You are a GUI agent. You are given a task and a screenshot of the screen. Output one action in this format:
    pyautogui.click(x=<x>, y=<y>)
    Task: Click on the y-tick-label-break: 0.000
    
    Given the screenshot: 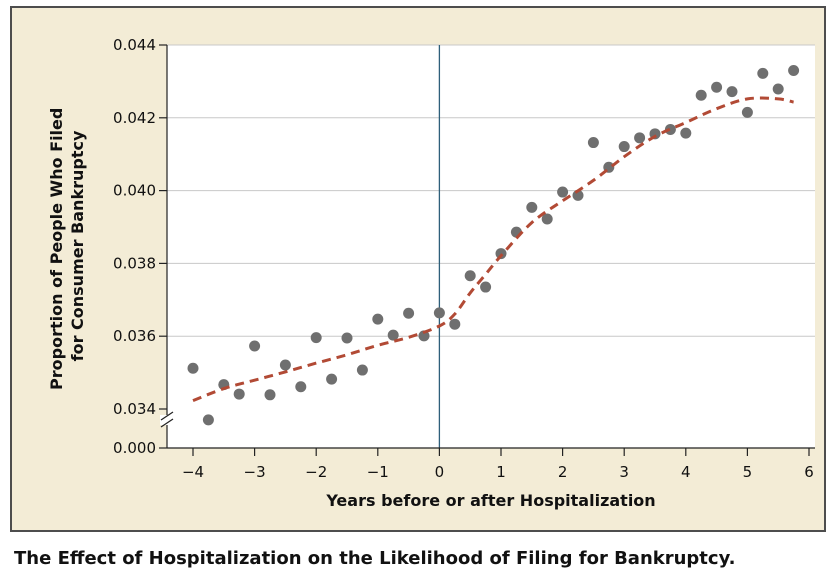 What is the action you would take?
    pyautogui.click(x=134, y=448)
    